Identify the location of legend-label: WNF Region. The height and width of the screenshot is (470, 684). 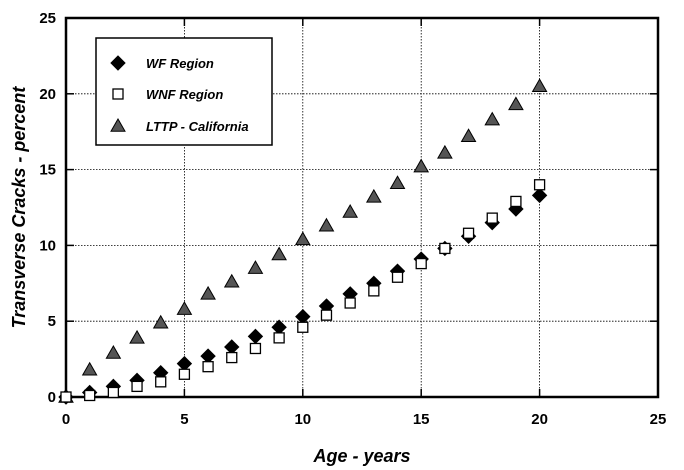
(184, 94).